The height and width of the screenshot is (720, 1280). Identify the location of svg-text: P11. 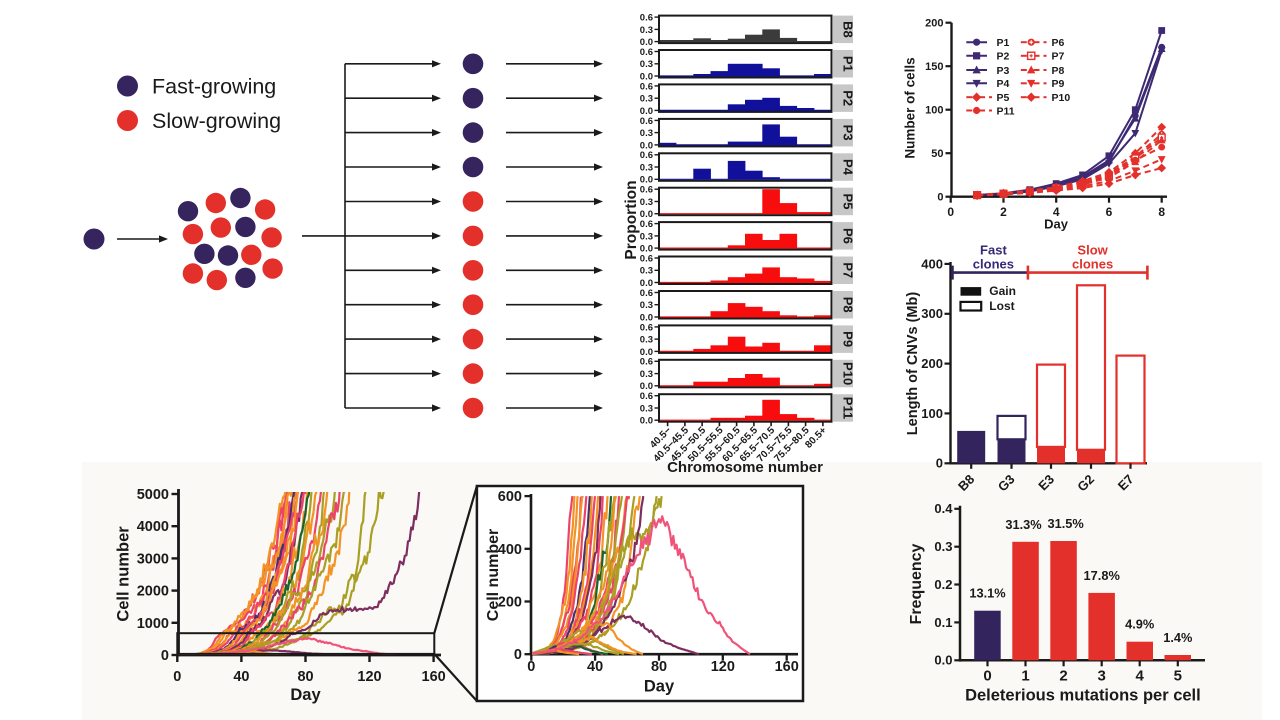
(1006, 111).